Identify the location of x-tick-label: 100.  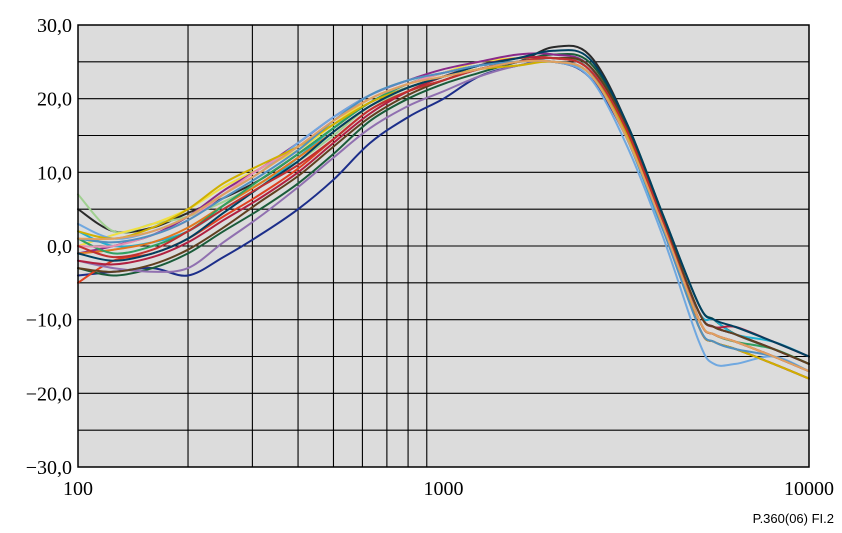
(78, 489).